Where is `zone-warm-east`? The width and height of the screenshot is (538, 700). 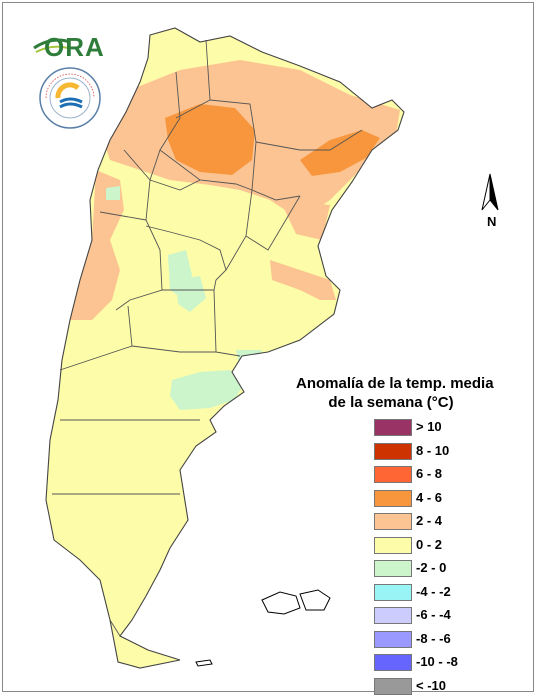 zone-warm-east is located at coordinates (305, 220).